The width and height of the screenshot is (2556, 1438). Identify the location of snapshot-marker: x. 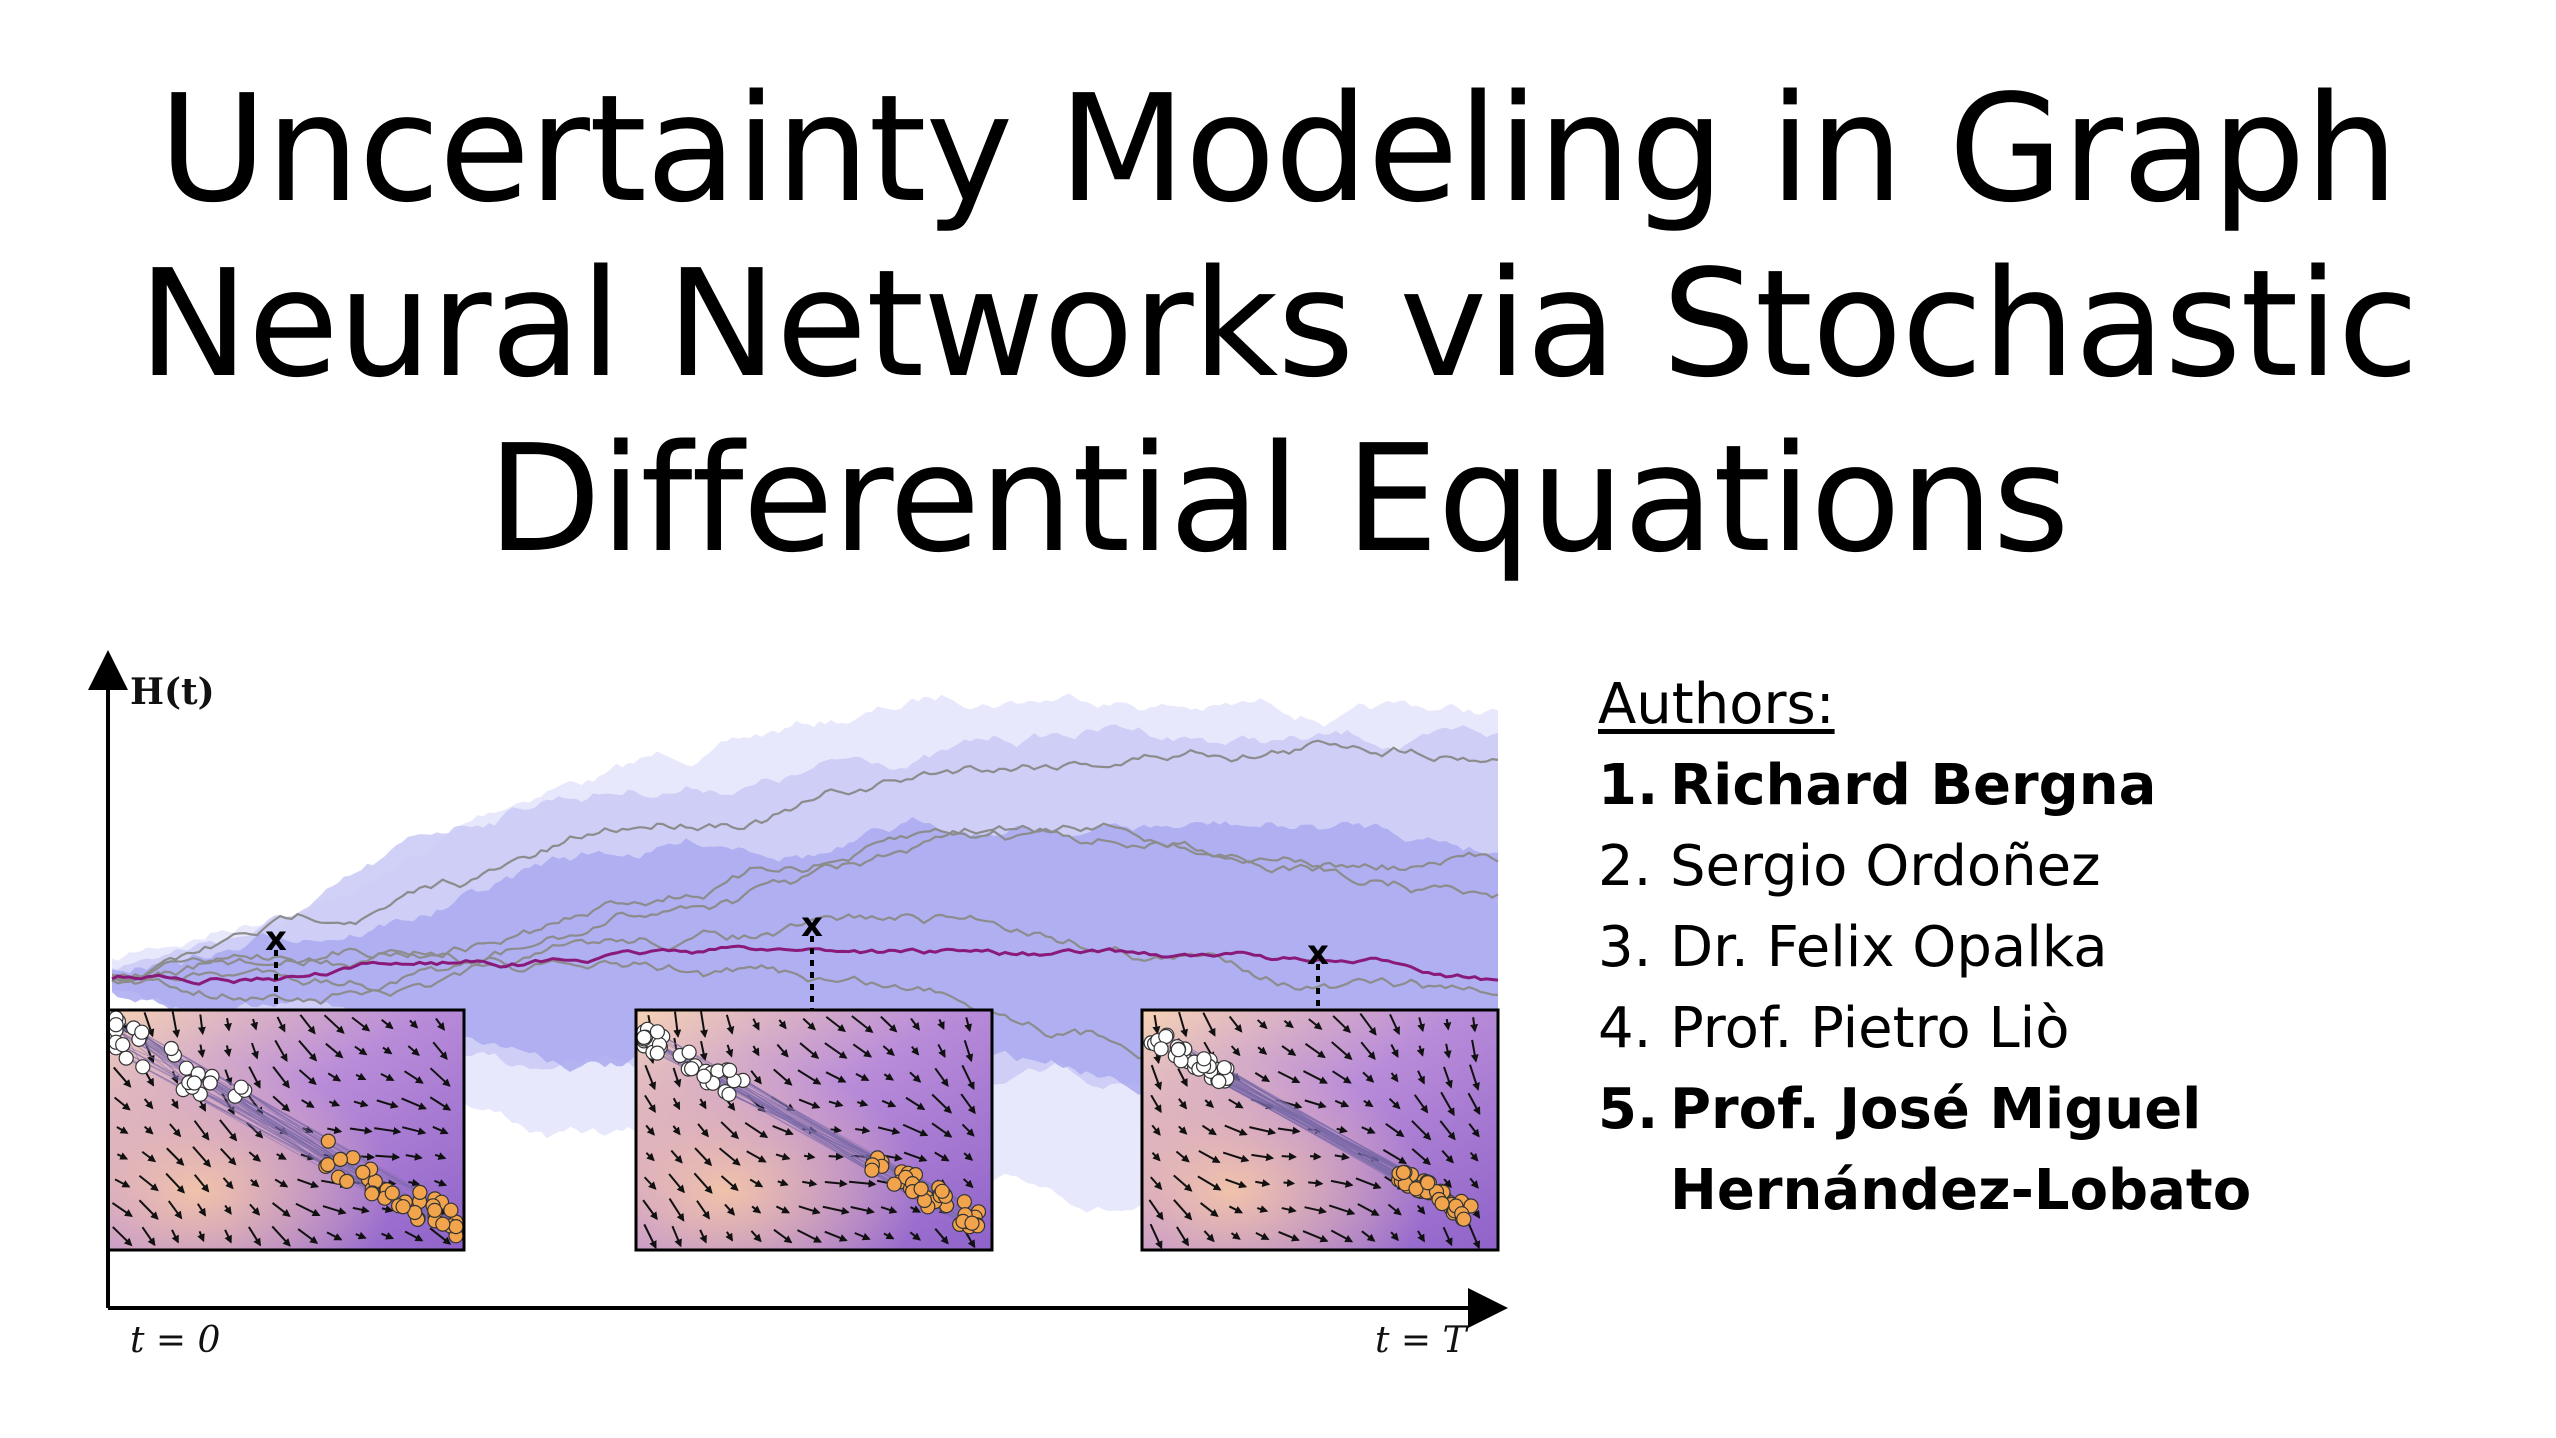
(1318, 953).